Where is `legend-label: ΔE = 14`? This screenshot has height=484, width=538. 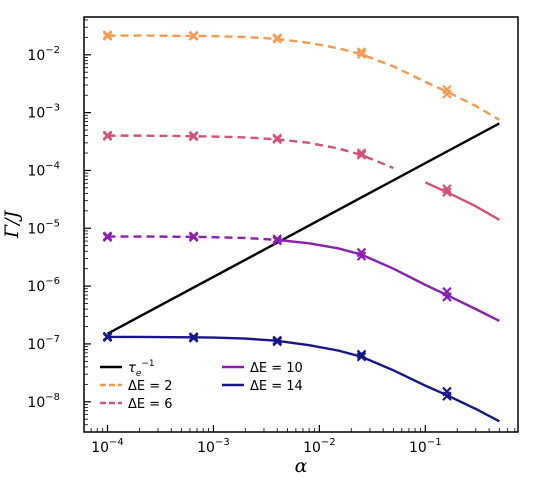 legend-label: ΔE = 14 is located at coordinates (276, 386).